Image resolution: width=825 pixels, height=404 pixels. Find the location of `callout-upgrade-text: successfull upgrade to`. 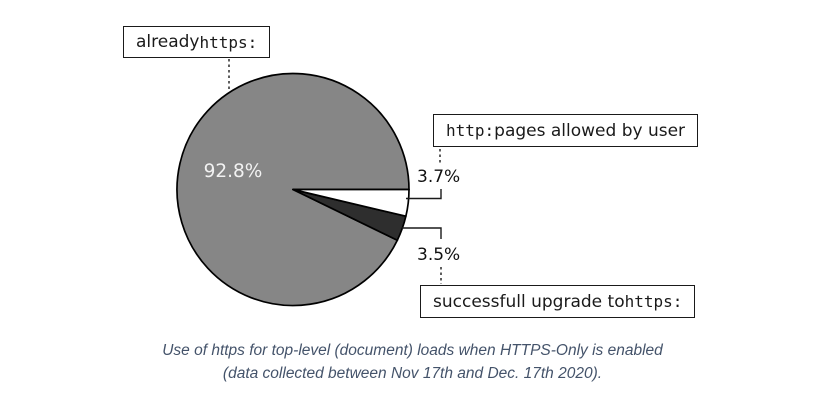

callout-upgrade-text: successfull upgrade to is located at coordinates (529, 301).